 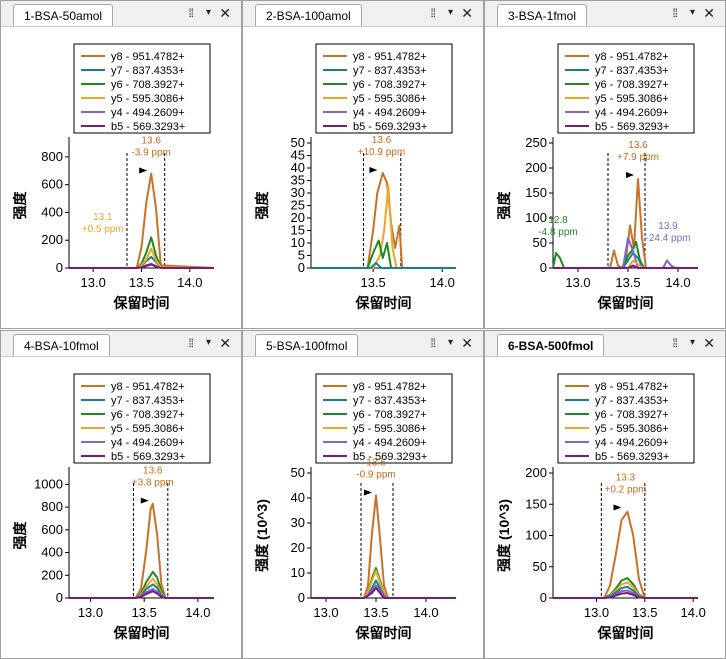 I want to click on peak-annotation: 13.5, so click(x=376, y=463).